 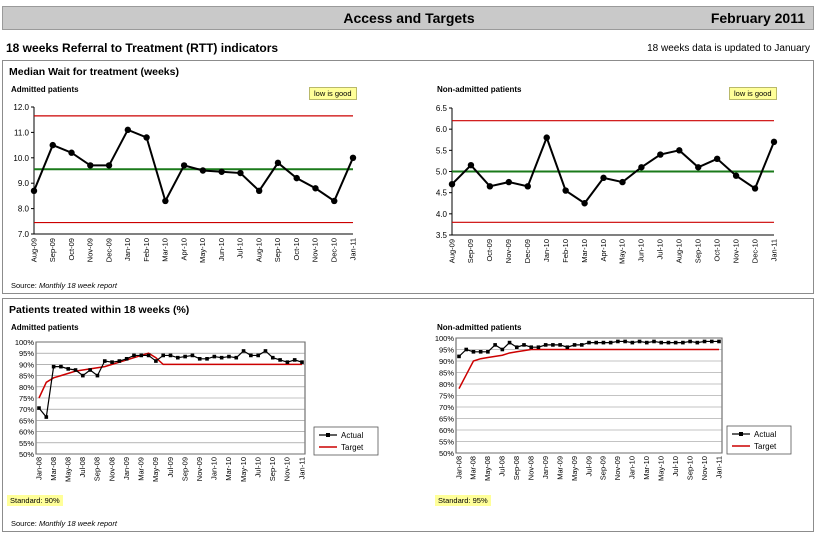 I want to click on non-admitted-subtitle: Non-admitted patients, so click(x=479, y=327).